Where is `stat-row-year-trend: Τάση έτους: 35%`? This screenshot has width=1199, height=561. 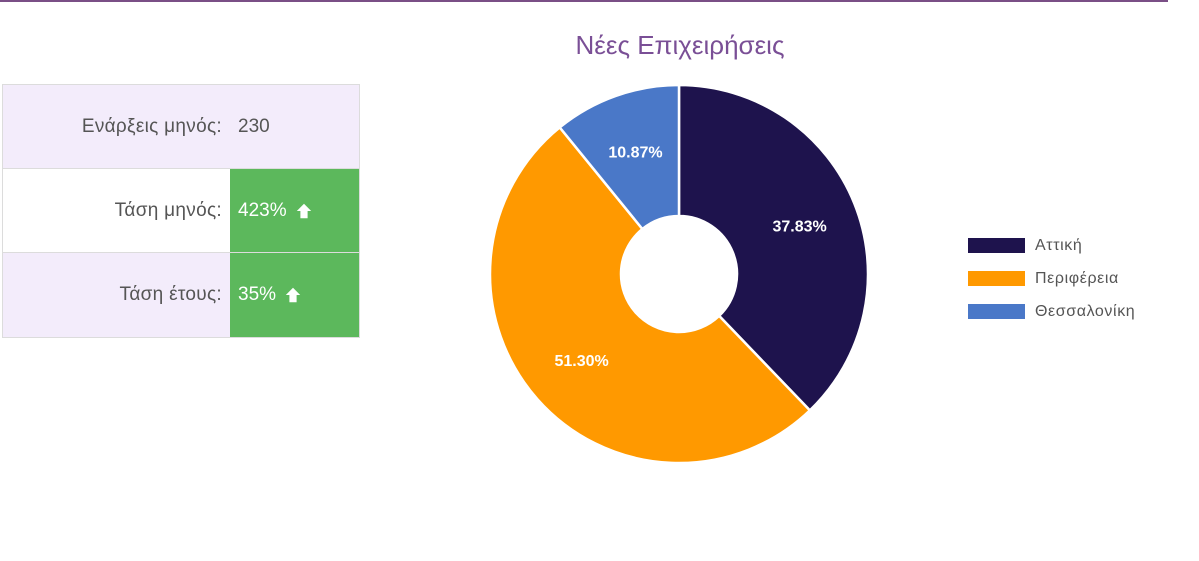
stat-row-year-trend: Τάση έτους: 35% is located at coordinates (181, 295).